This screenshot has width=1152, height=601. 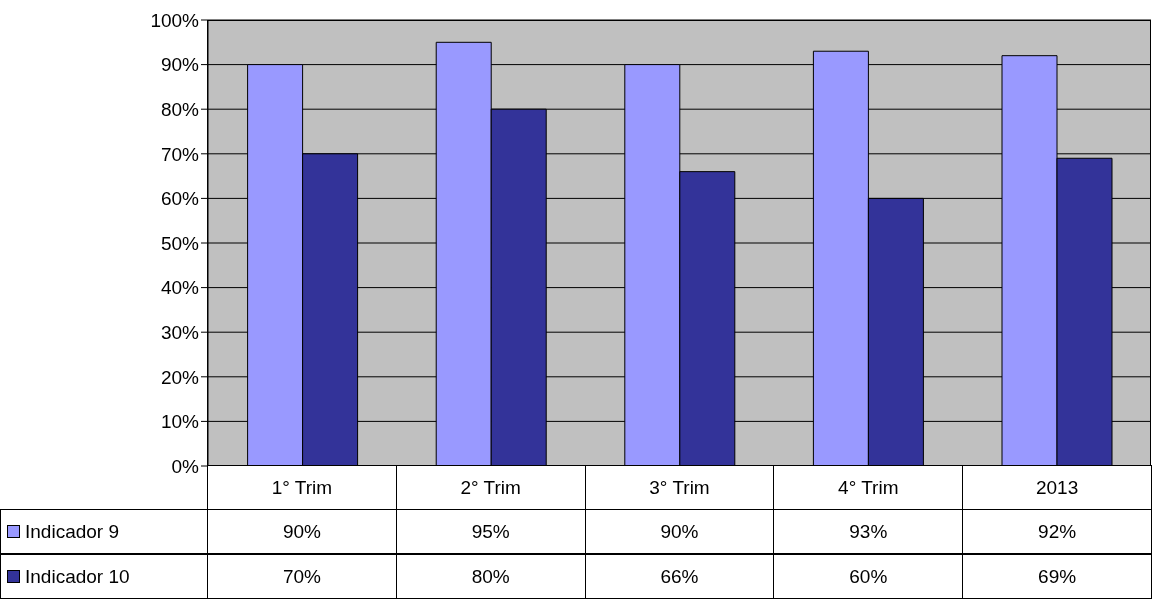 I want to click on x-tick-label: 4° Trim, so click(x=868, y=487).